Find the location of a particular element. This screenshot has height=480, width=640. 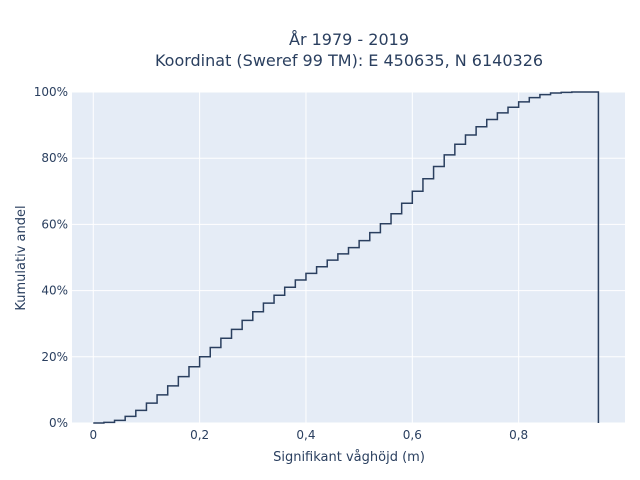

y-tick-labels: 0% 20% 40% 60% 80% 100% is located at coordinates (51, 257).